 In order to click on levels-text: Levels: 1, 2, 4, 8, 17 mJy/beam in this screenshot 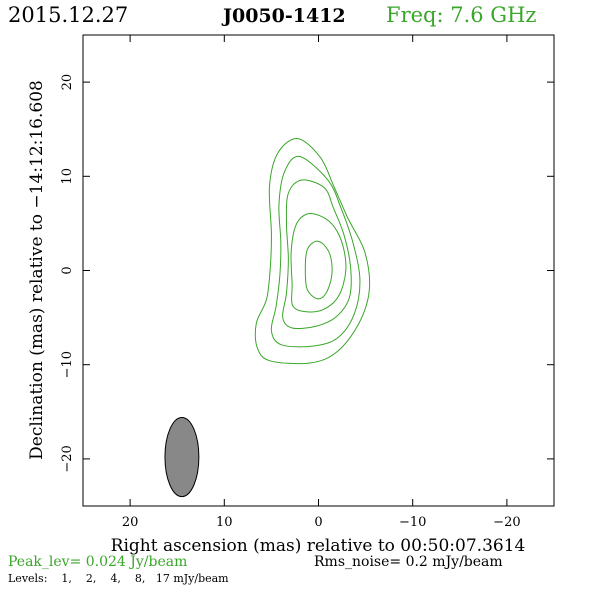, I will do `click(118, 578)`.